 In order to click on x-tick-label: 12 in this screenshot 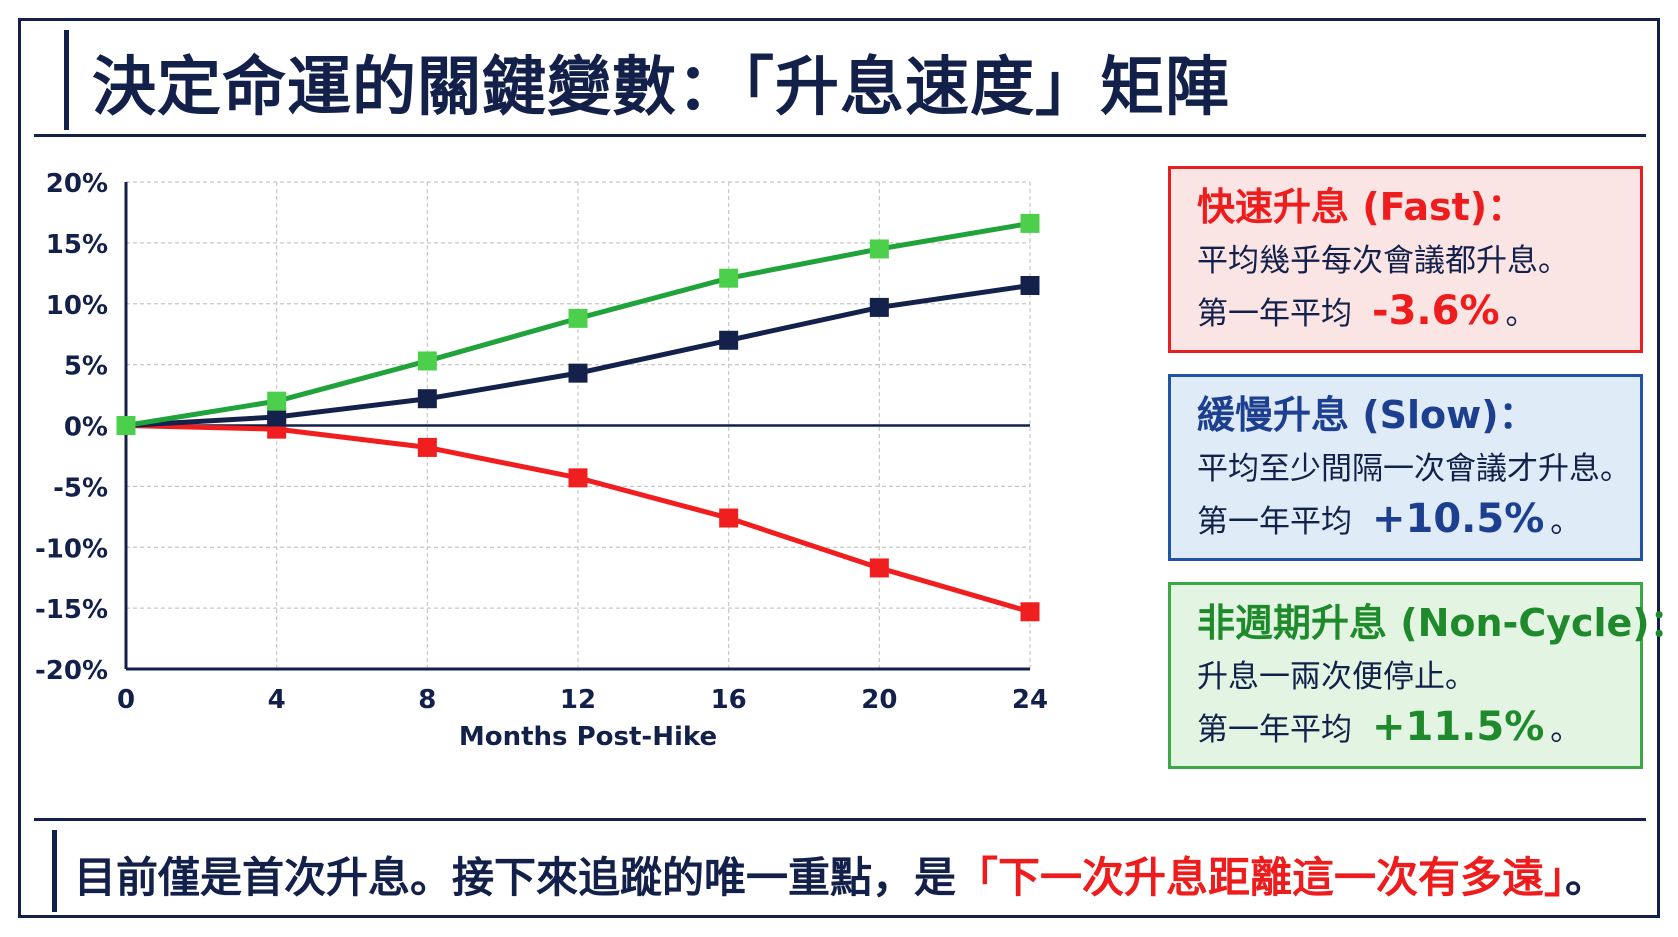, I will do `click(578, 700)`.